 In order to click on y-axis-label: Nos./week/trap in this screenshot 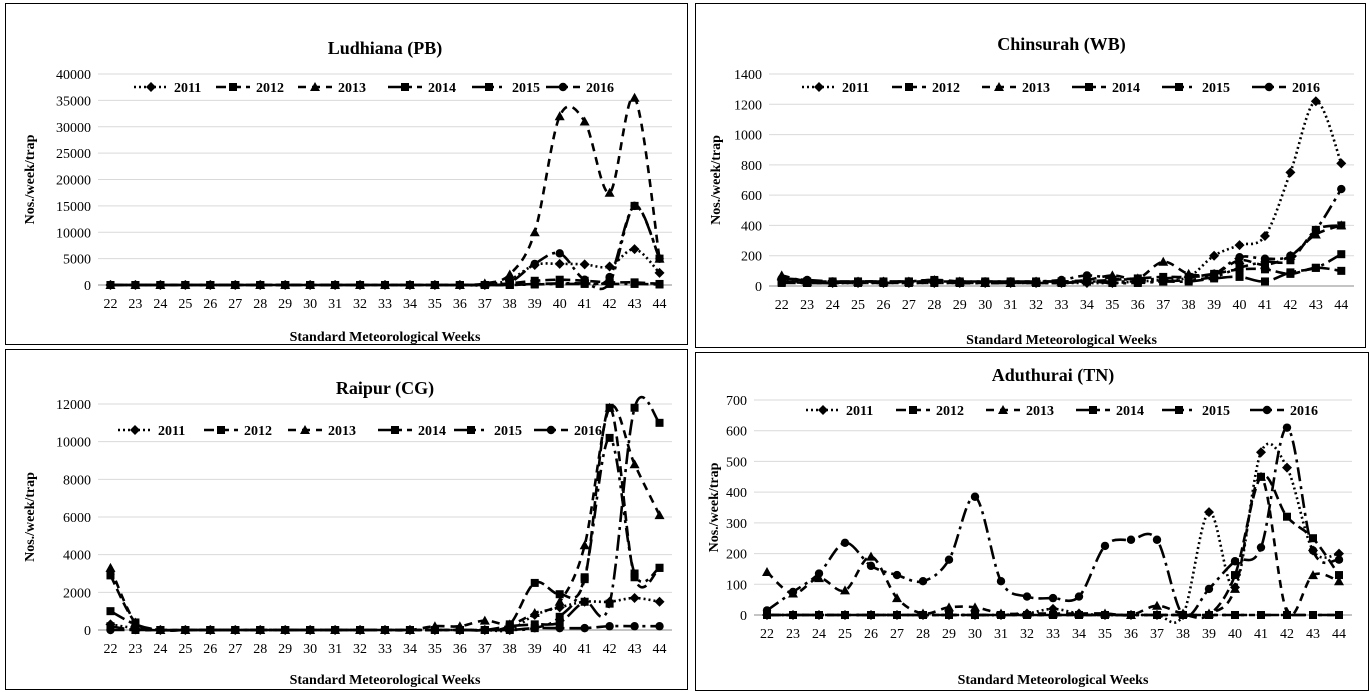, I will do `click(714, 507)`.